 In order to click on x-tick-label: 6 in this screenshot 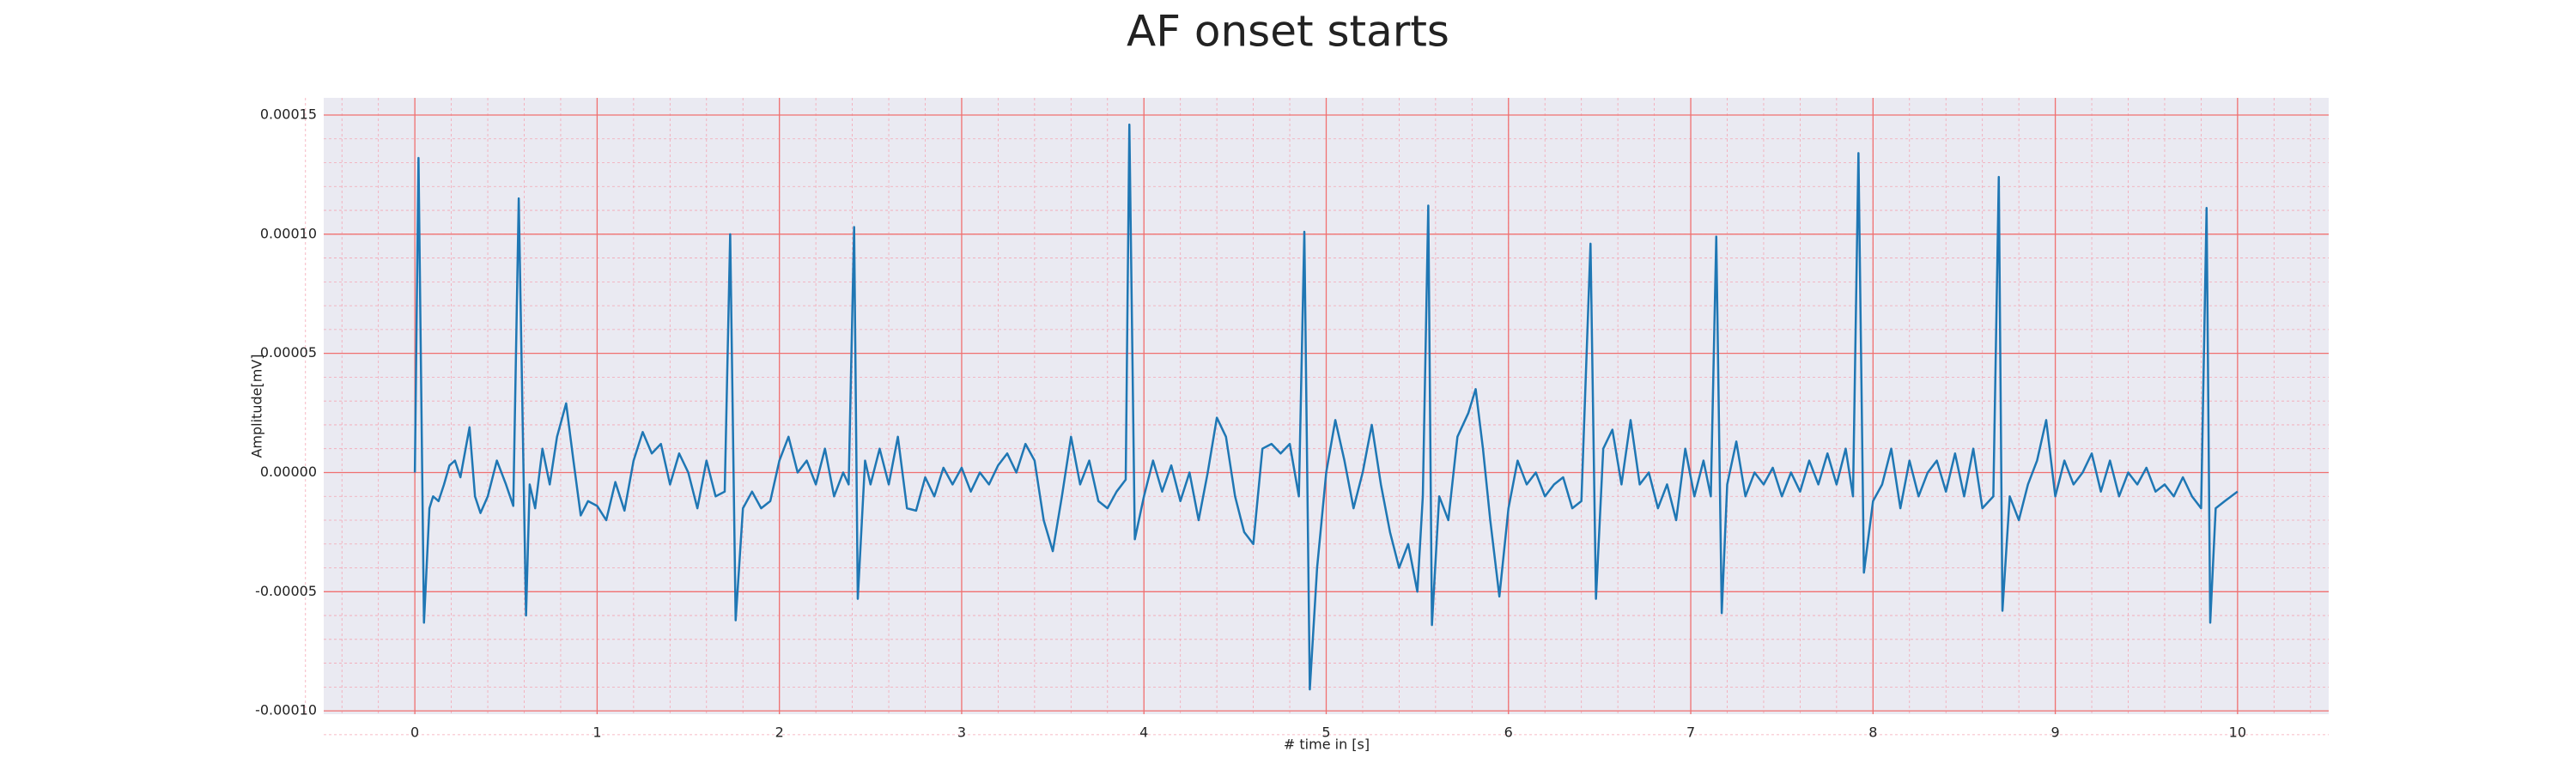, I will do `click(1508, 732)`.